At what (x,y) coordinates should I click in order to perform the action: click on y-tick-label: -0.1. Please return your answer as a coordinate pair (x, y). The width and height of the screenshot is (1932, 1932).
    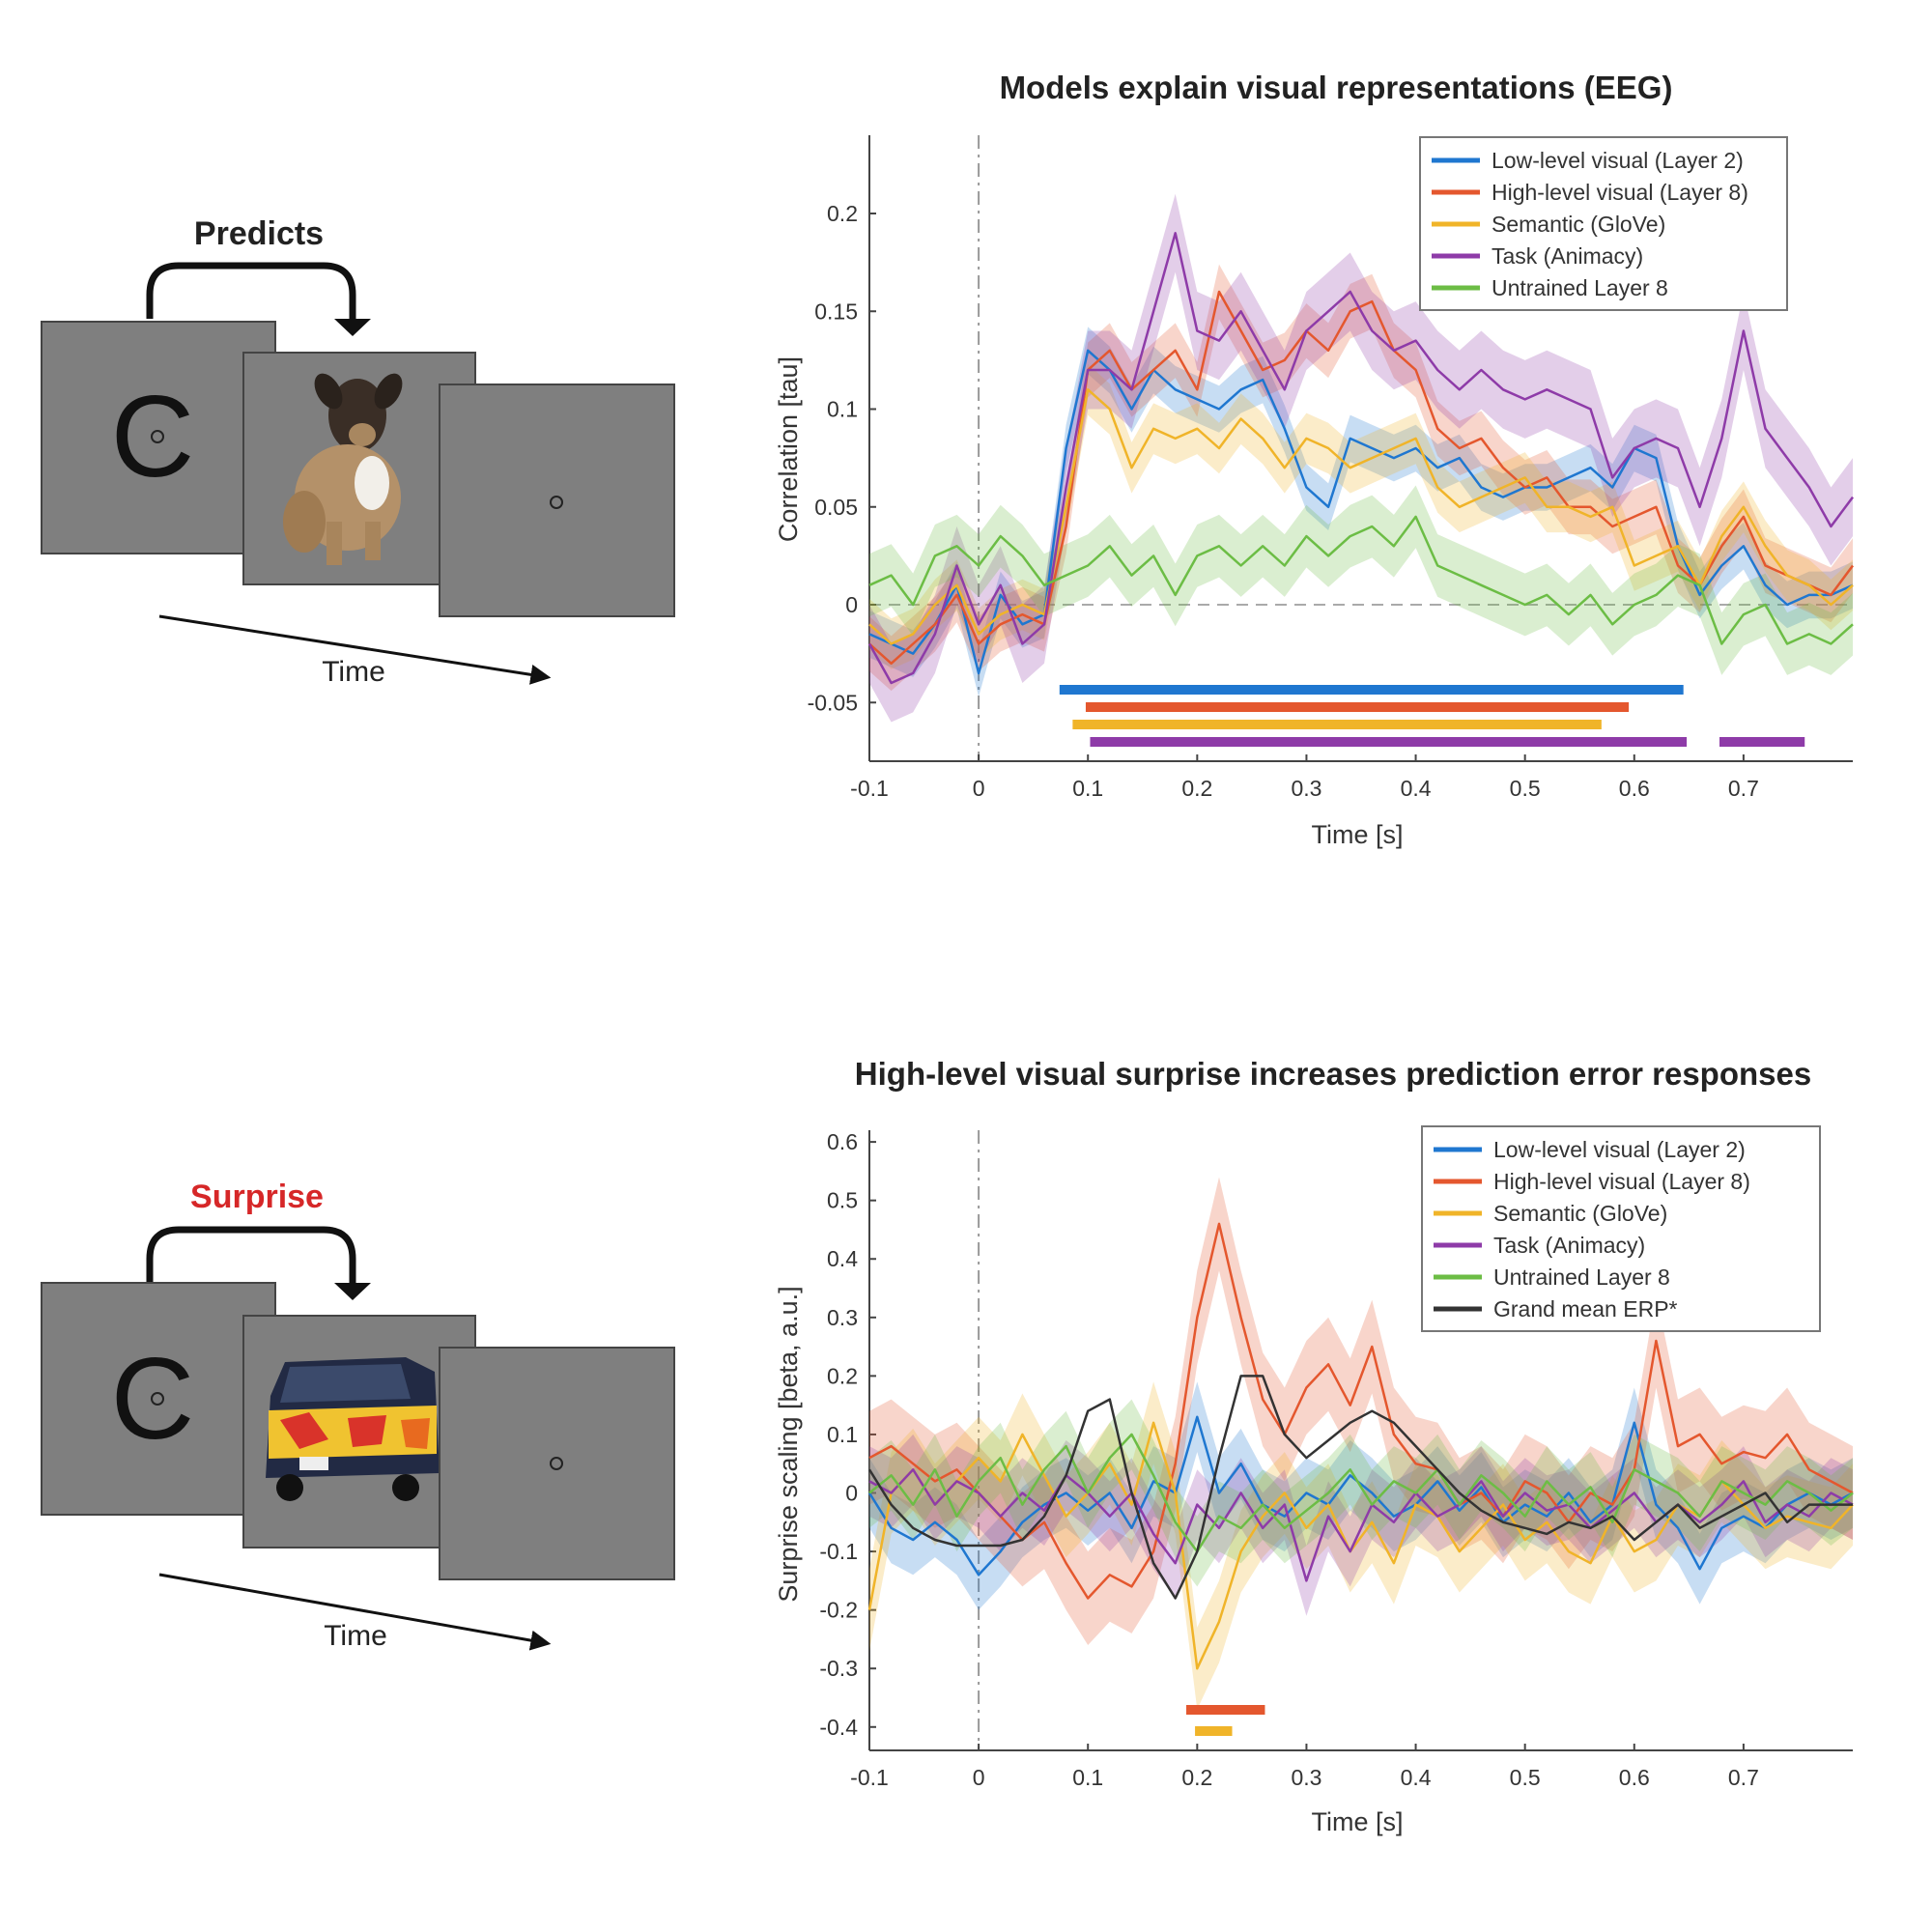
    Looking at the image, I should click on (838, 1551).